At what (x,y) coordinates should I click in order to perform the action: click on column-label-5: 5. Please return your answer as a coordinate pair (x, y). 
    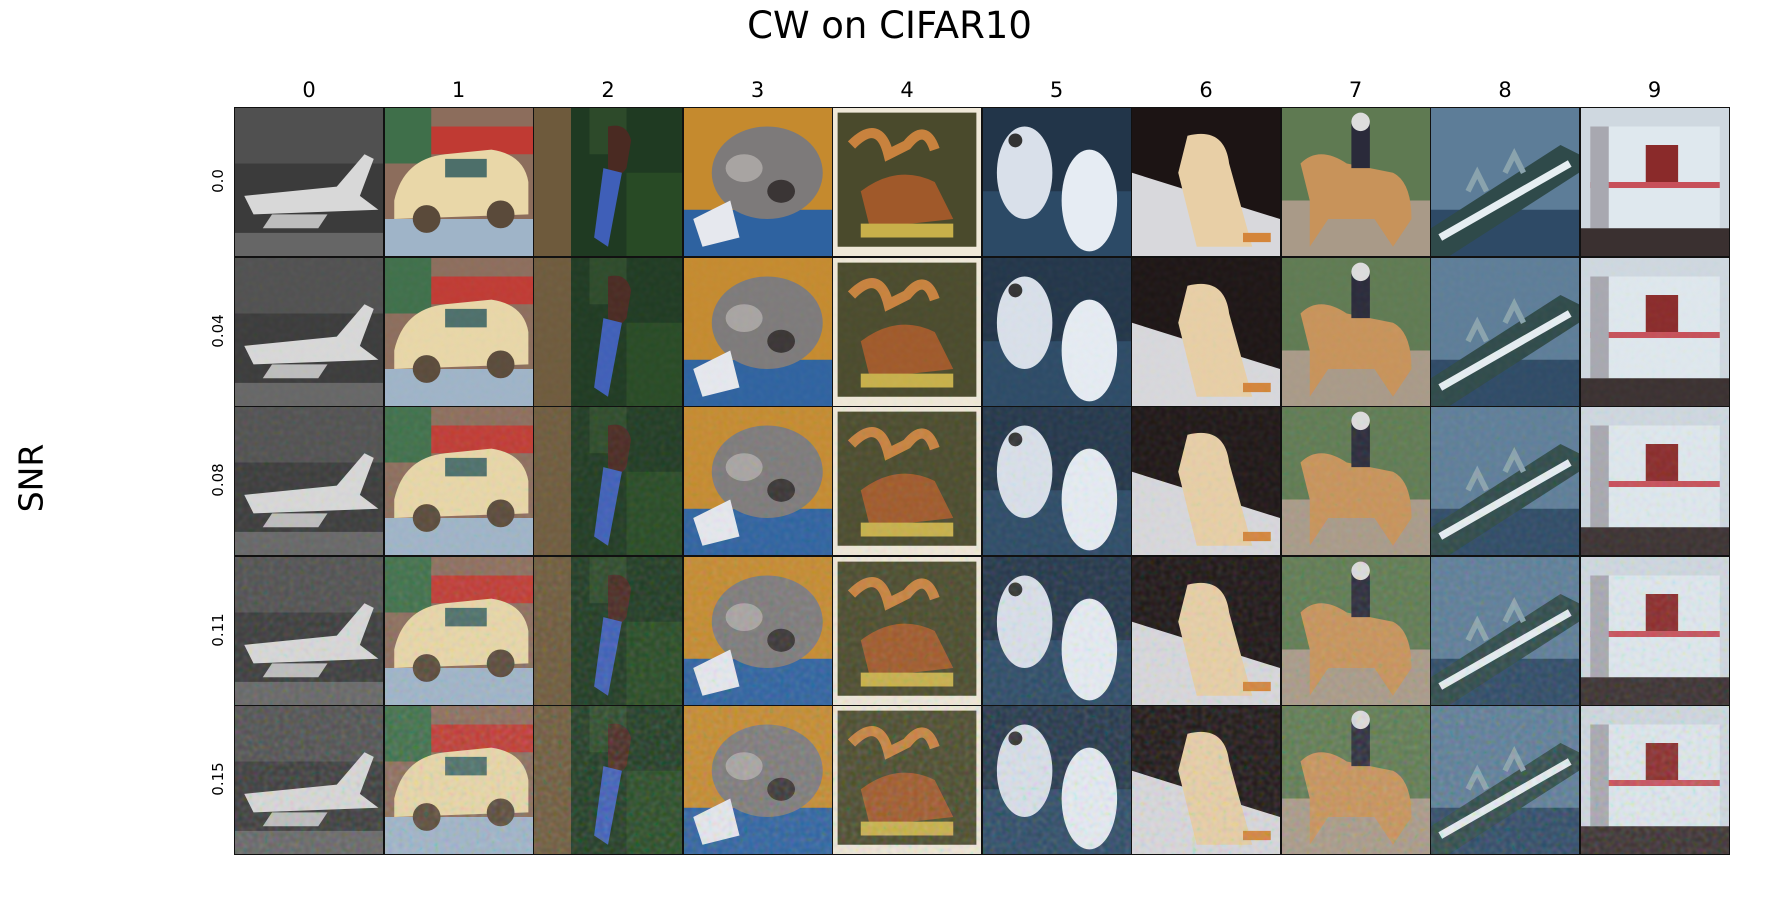
    Looking at the image, I should click on (1056, 90).